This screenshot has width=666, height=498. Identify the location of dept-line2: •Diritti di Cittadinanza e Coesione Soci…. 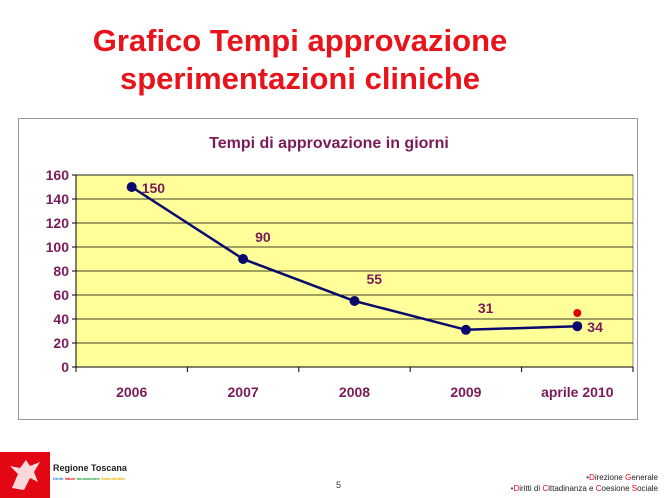
(584, 488).